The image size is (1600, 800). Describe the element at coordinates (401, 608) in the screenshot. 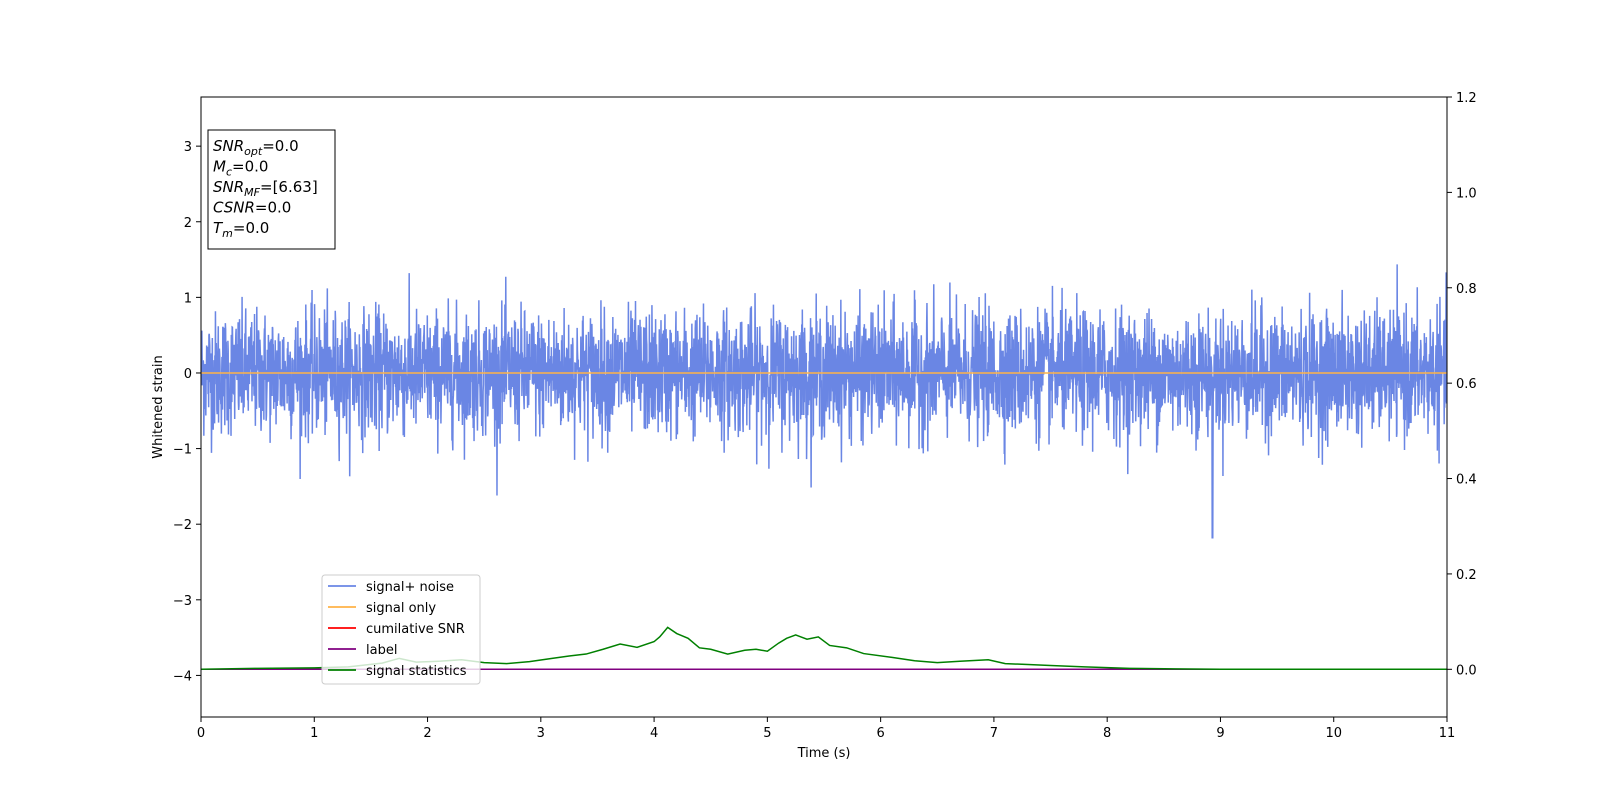

I see `legend-label: signal only` at that location.